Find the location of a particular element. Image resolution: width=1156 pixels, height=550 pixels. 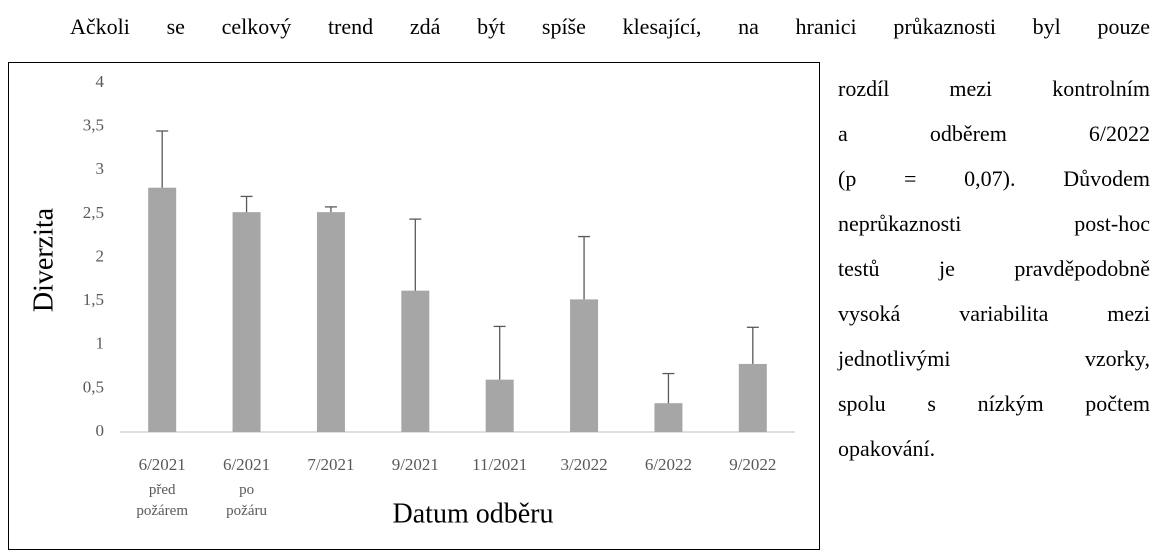

side-line: jednotlivými vzorky, is located at coordinates (994, 358).